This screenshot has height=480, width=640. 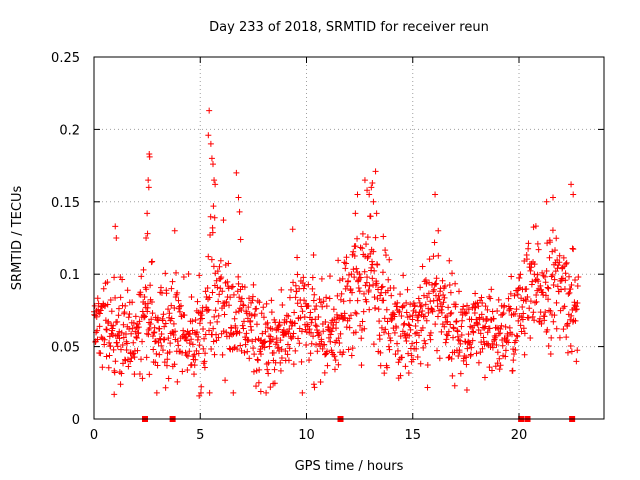 What do you see at coordinates (308, 435) in the screenshot?
I see `x-tick-labels: 0 5 10 15 20` at bounding box center [308, 435].